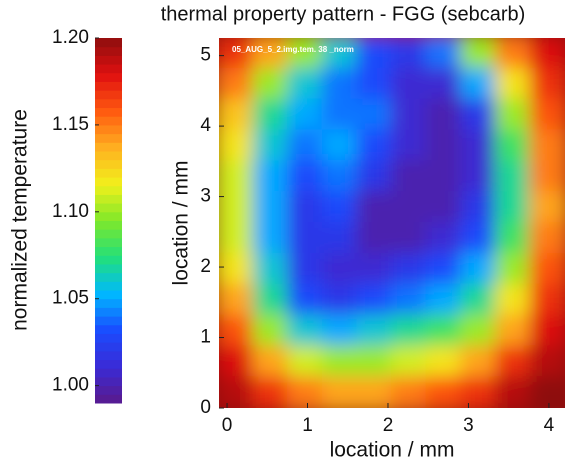  I want to click on colorbar-tick-label: 1.20, so click(70, 37).